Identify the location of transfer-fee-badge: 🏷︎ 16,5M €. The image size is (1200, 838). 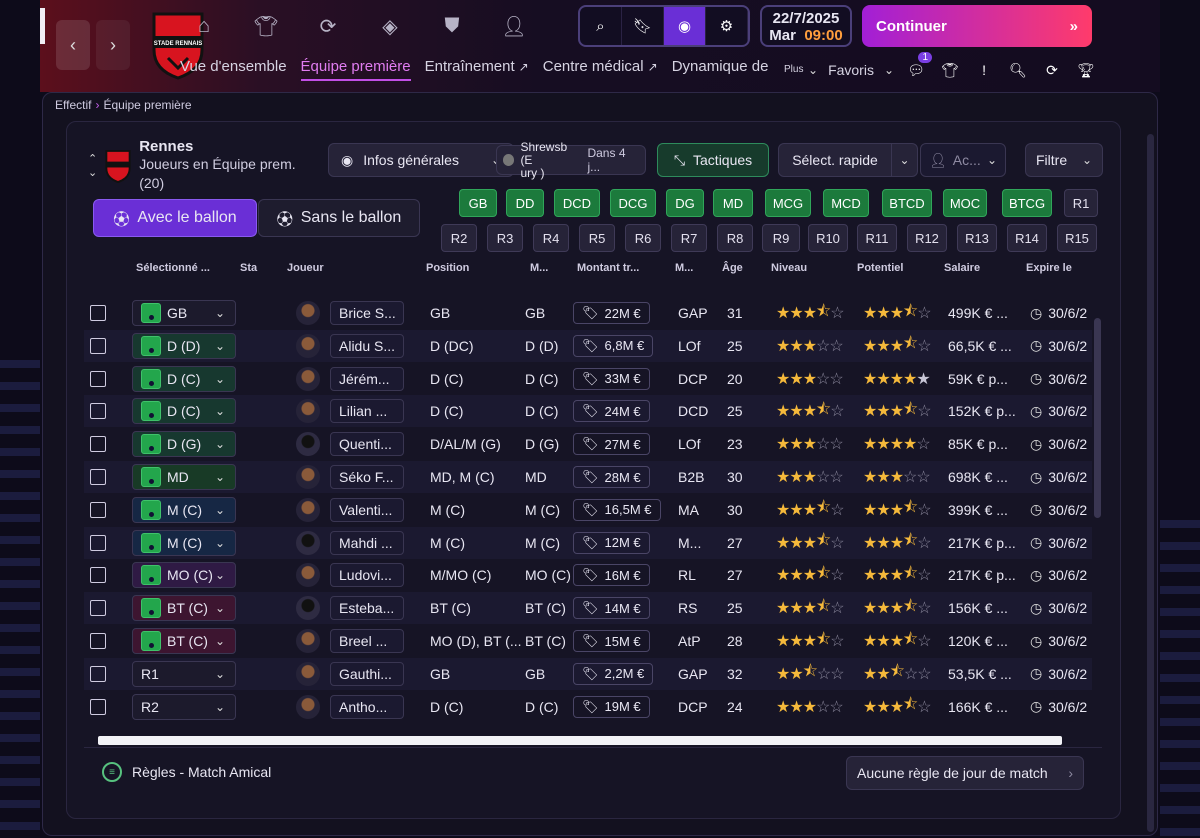
(617, 509).